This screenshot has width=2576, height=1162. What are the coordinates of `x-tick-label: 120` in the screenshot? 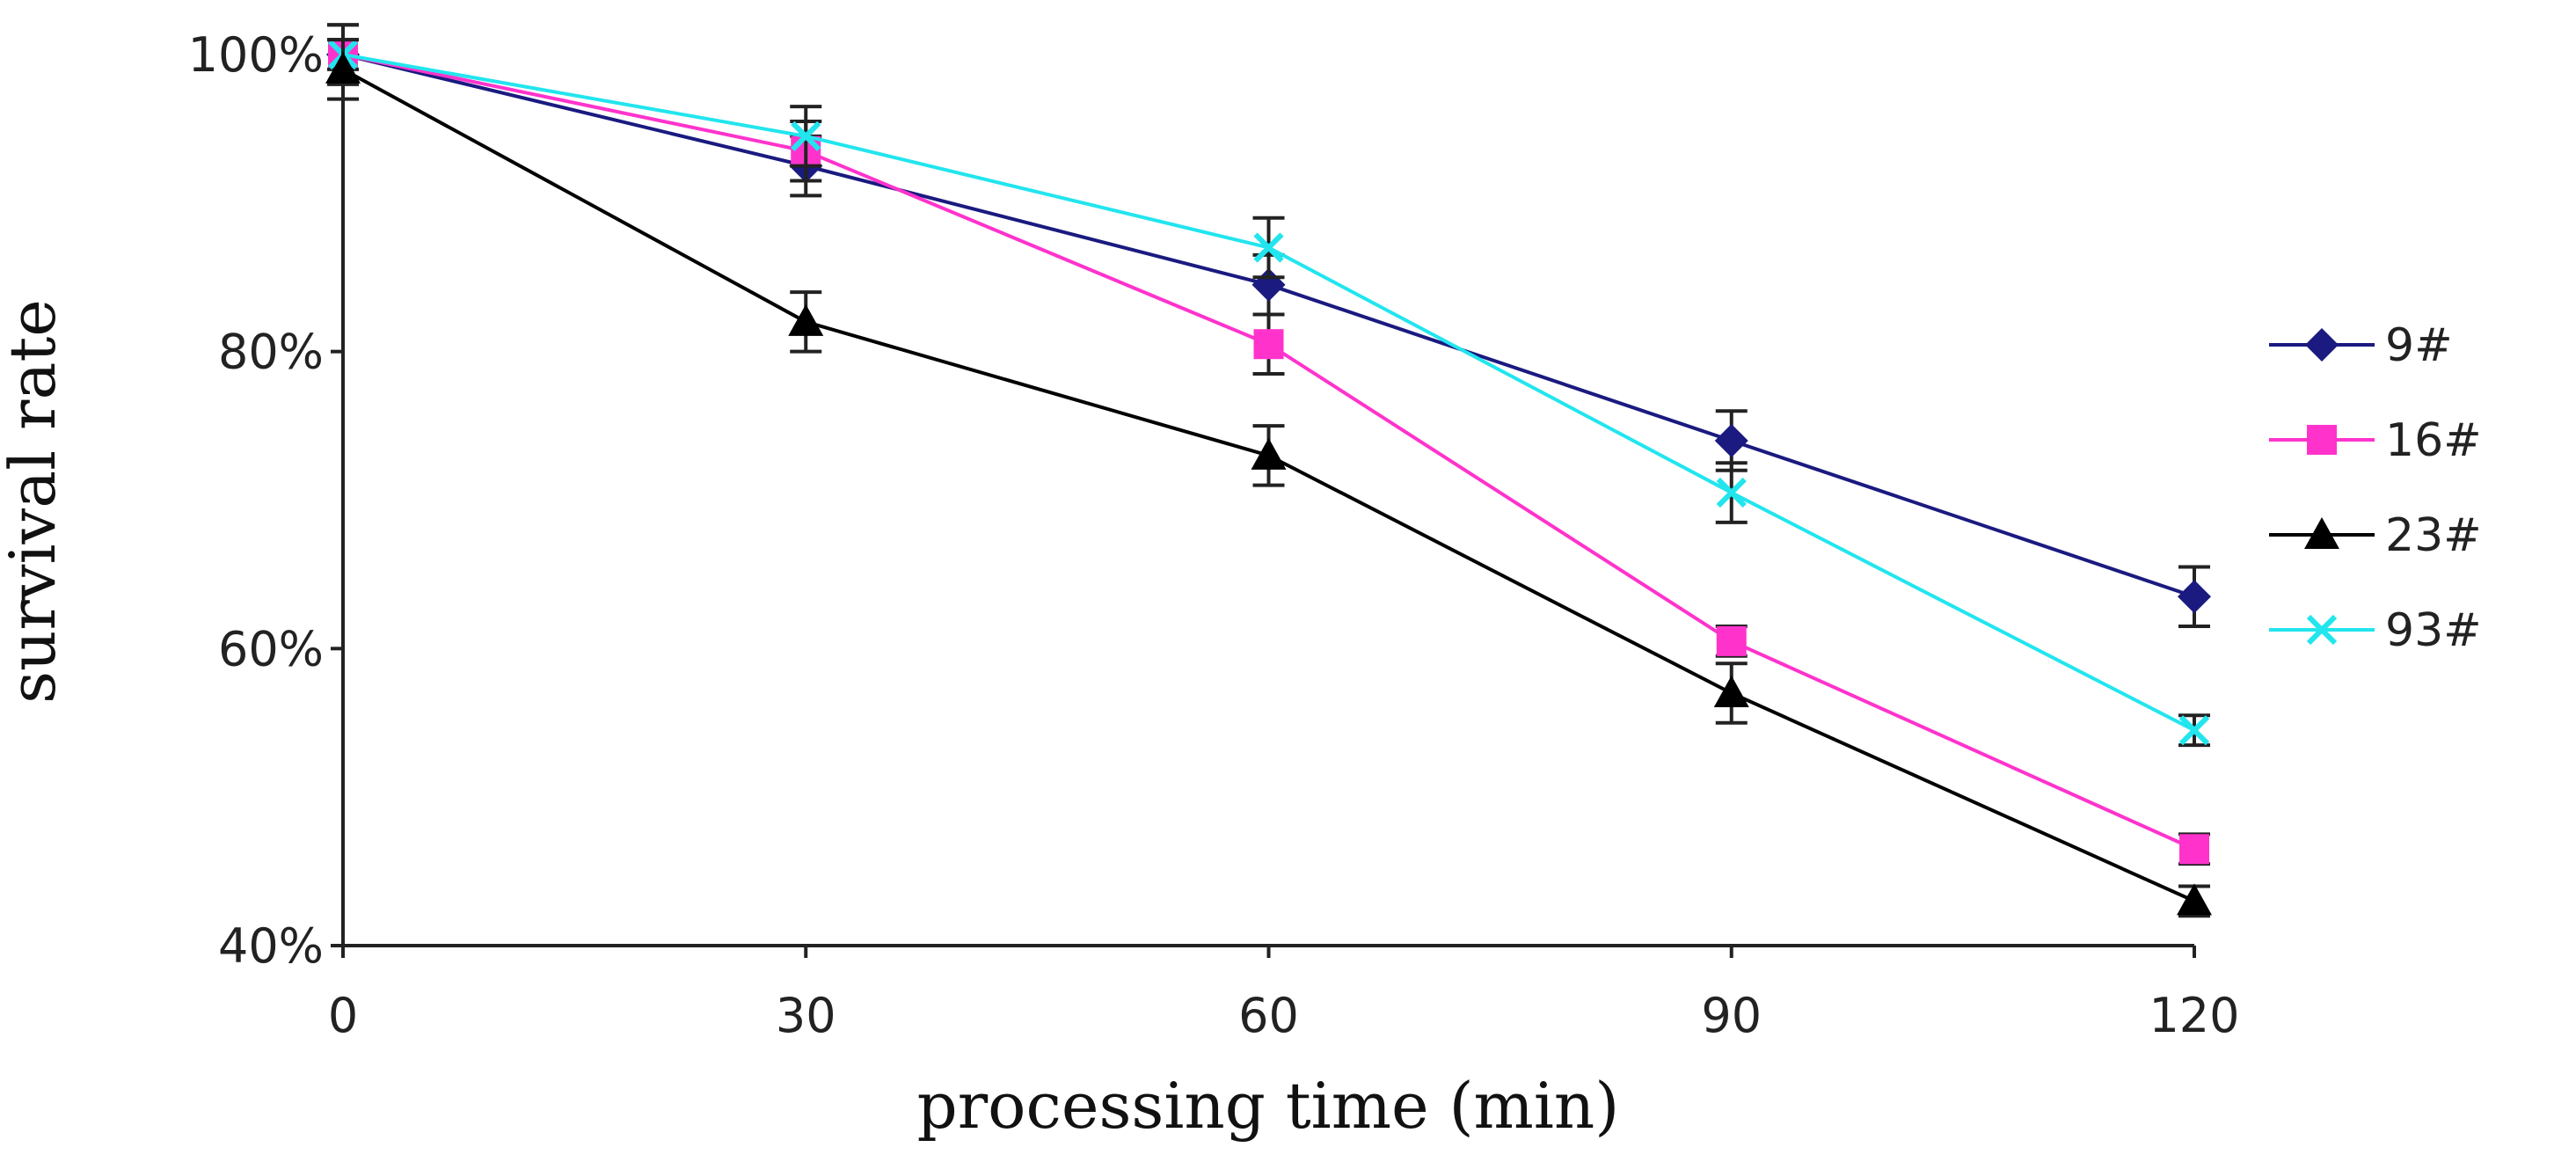 It's located at (2194, 1016).